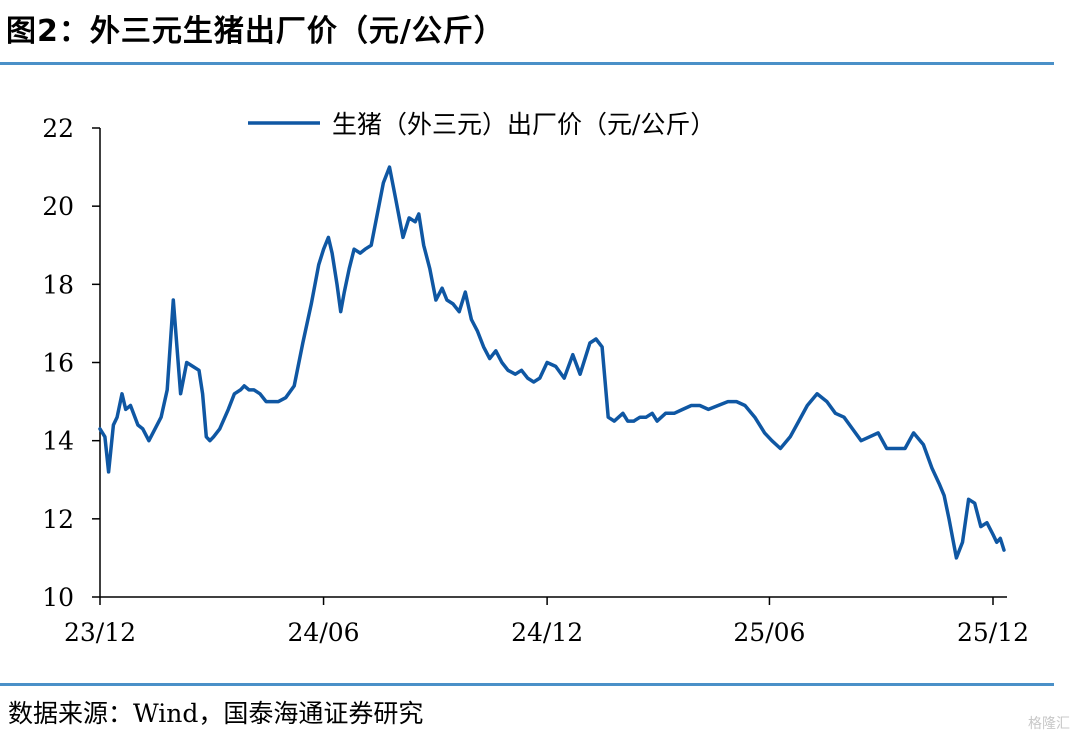  Describe the element at coordinates (58, 284) in the screenshot. I see `y-tick-label: 18` at that location.